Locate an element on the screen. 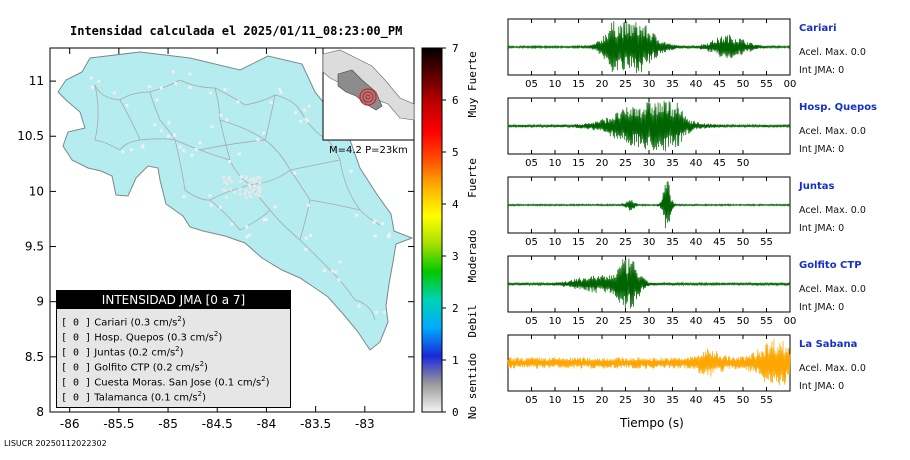  colorbar-tick-label: 6 is located at coordinates (455, 100).